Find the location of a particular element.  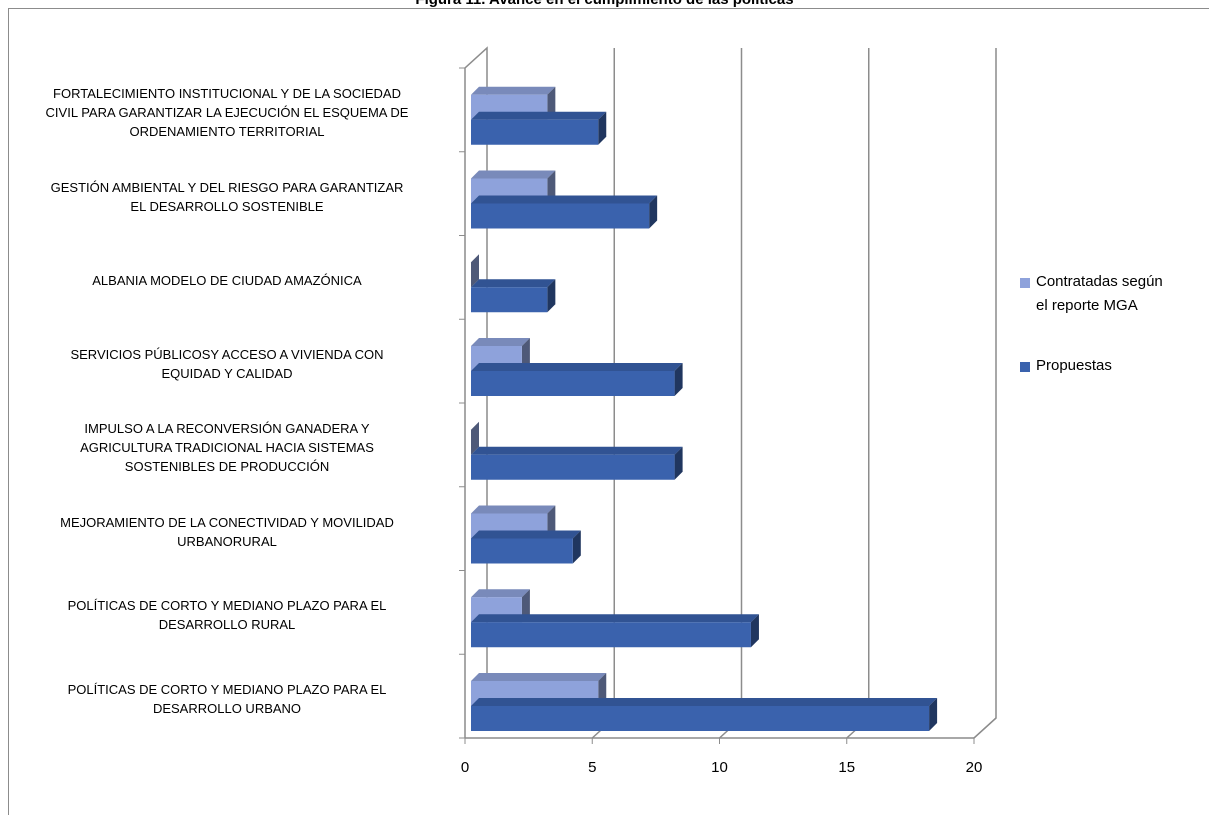

category-label-line: AGRICULTURA TRADICIONAL HACIA SISTEMAS is located at coordinates (227, 448).